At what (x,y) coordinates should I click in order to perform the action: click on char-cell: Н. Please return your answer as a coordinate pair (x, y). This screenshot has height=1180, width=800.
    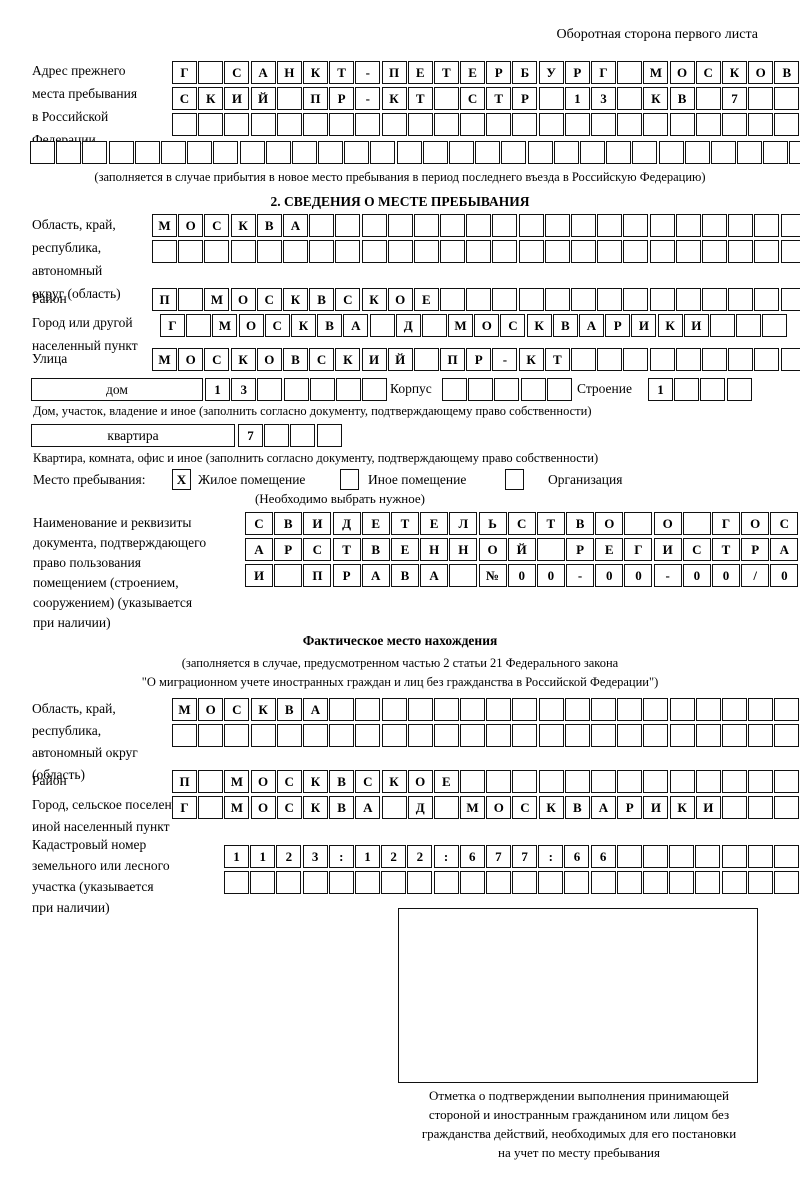
    Looking at the image, I should click on (434, 549).